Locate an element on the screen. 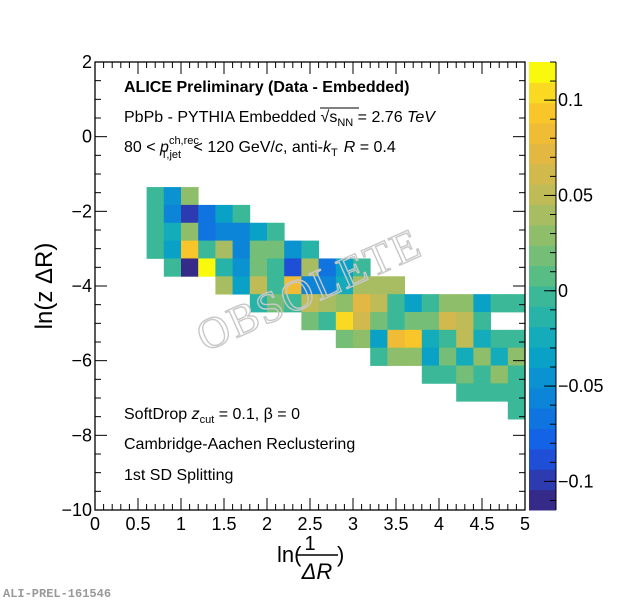  x-tick-label: 0 is located at coordinates (95, 524).